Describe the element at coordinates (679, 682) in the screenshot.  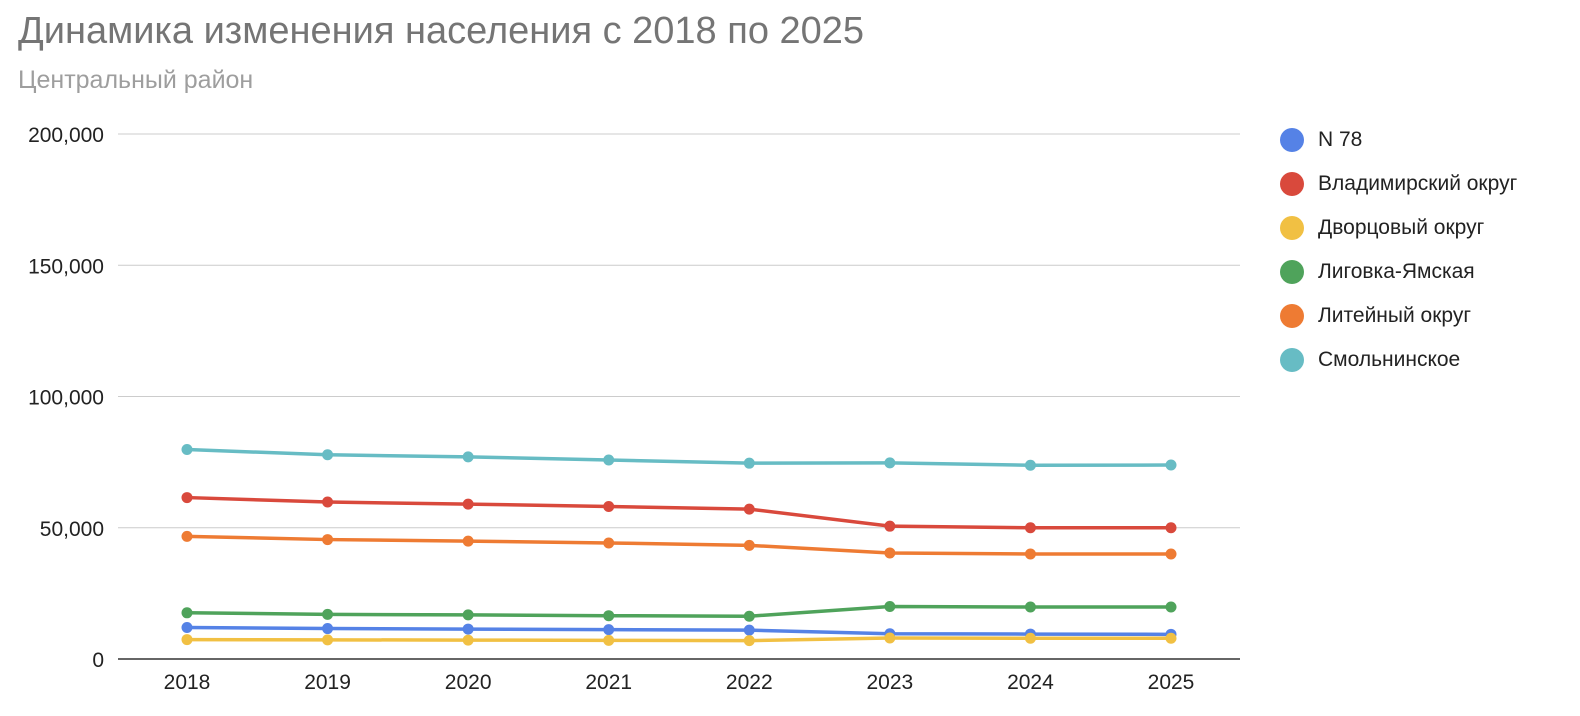
I see `x-axis-tick-labels: 2018 2019 2020 2021 2022 2023 2024 2025` at that location.